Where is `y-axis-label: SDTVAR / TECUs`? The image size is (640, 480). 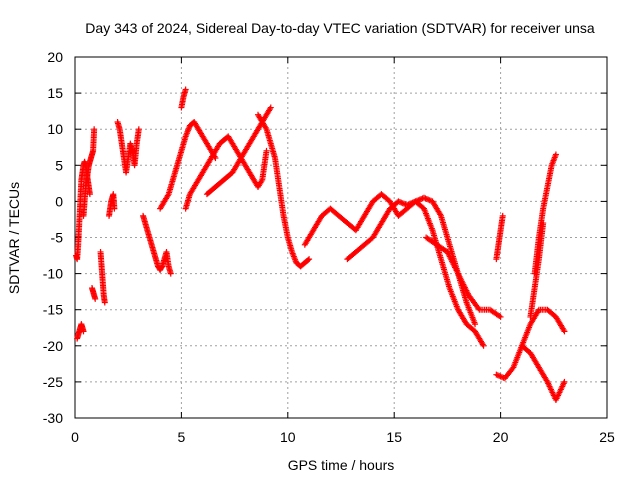 y-axis-label: SDTVAR / TECUs is located at coordinates (14, 238).